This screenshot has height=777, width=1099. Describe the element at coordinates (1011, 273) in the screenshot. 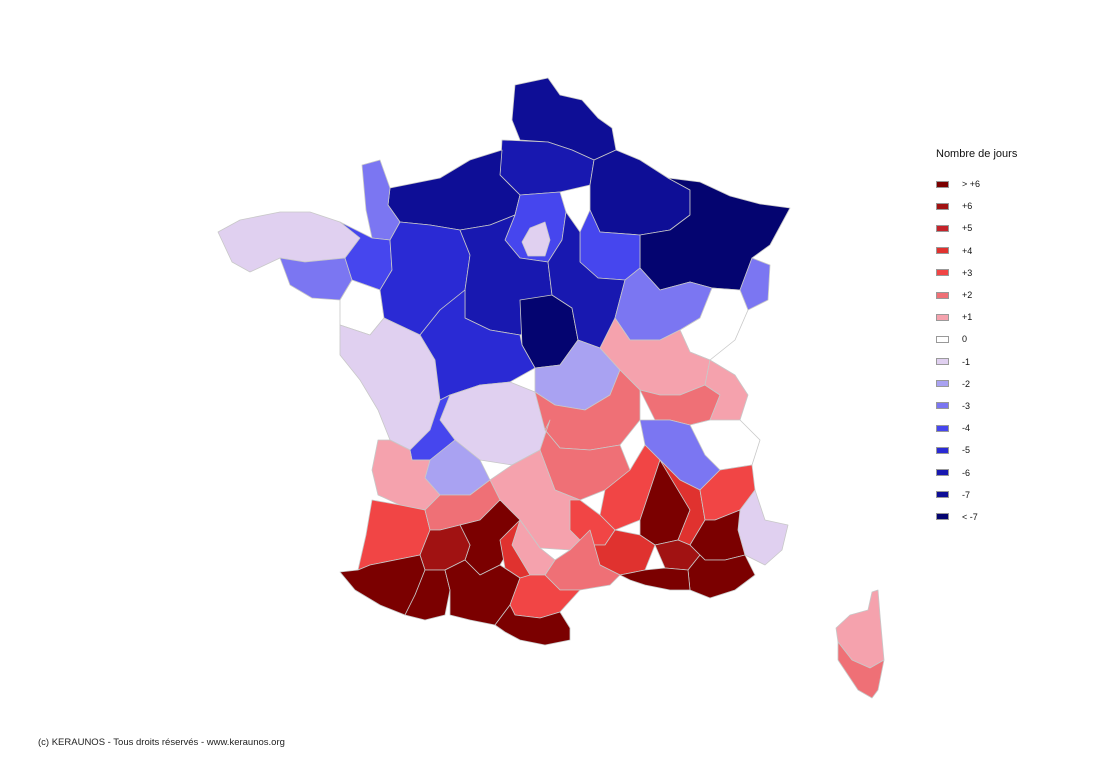

I see `legend-item: +3` at that location.